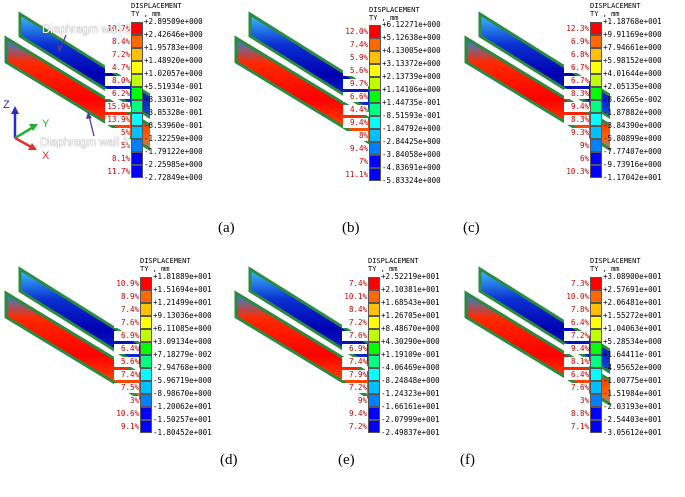  I want to click on legend-value: +8.33031e-002, so click(173, 99).